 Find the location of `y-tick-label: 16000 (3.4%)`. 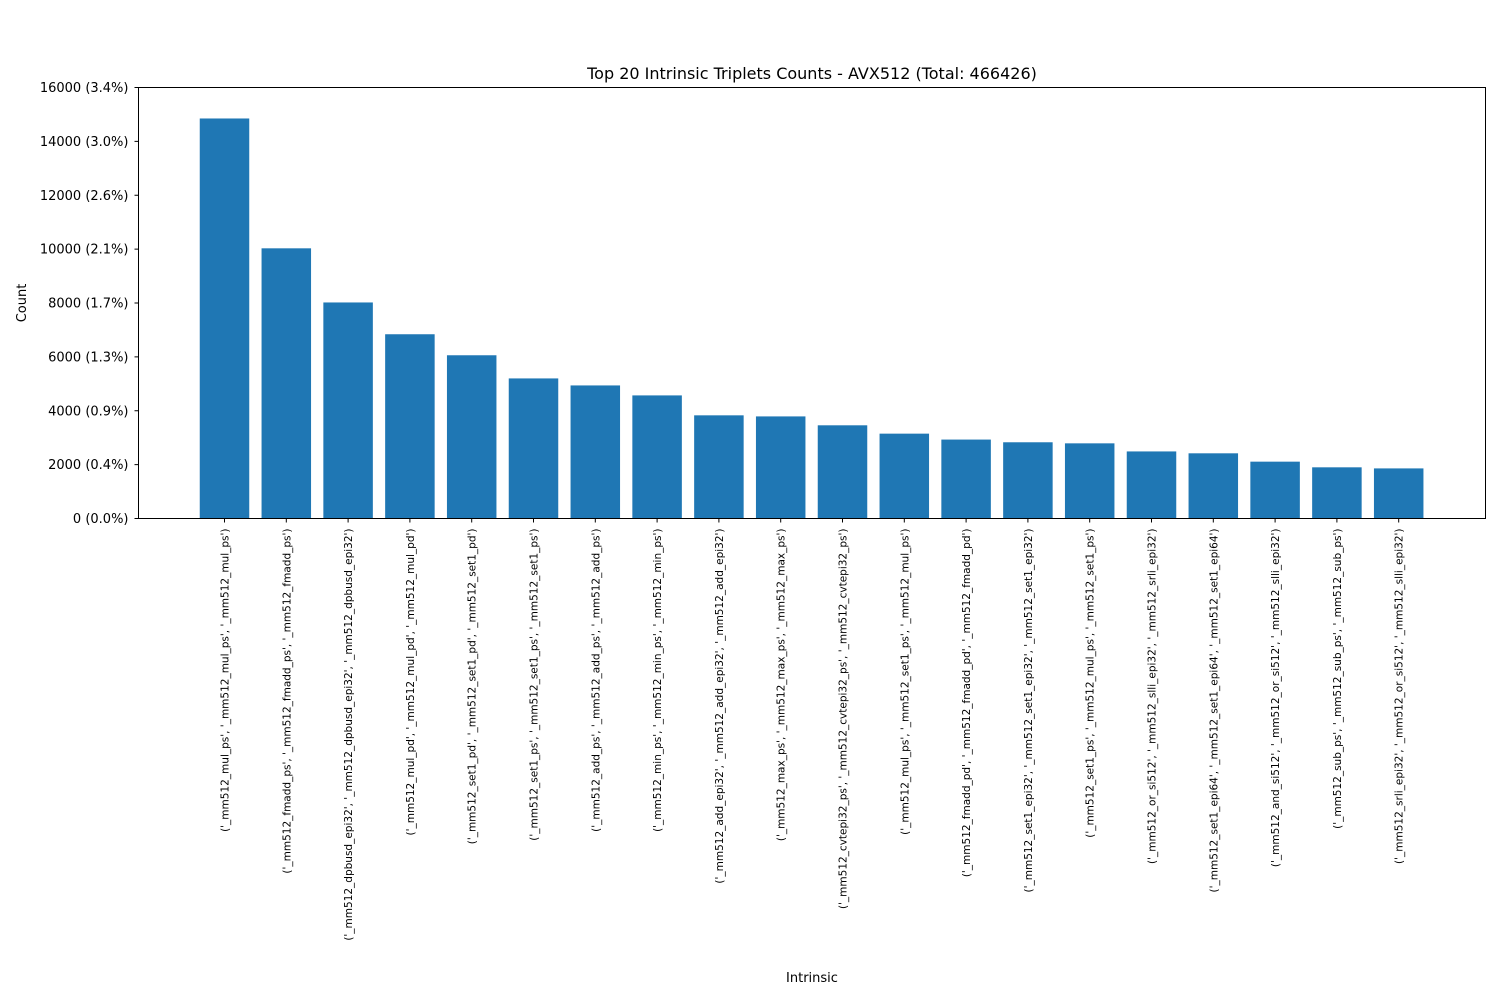

y-tick-label: 16000 (3.4%) is located at coordinates (84, 88).